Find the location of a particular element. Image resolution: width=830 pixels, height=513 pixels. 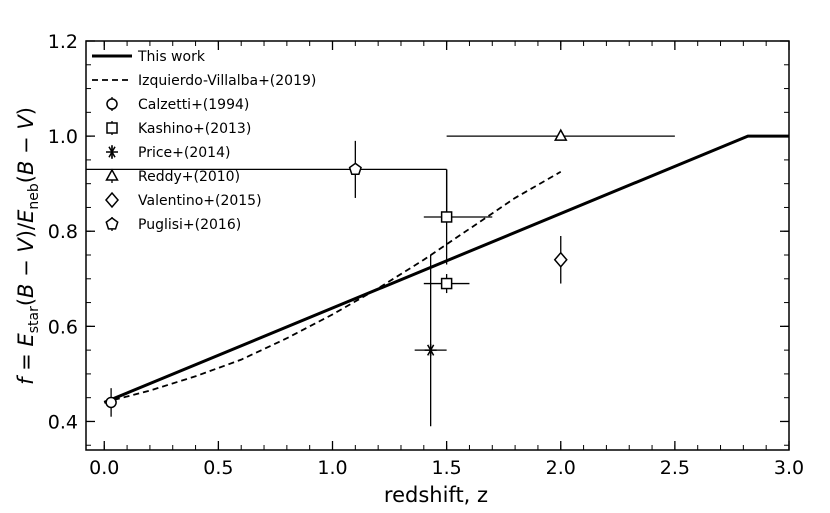

x-tick-label: 2.0 is located at coordinates (561, 468).